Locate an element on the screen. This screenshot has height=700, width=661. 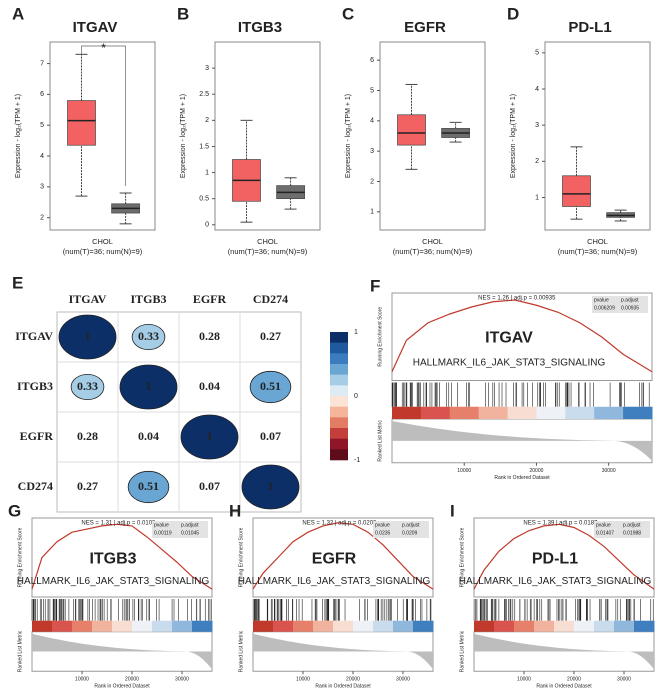
table-cell: 0.00935 is located at coordinates (630, 308).